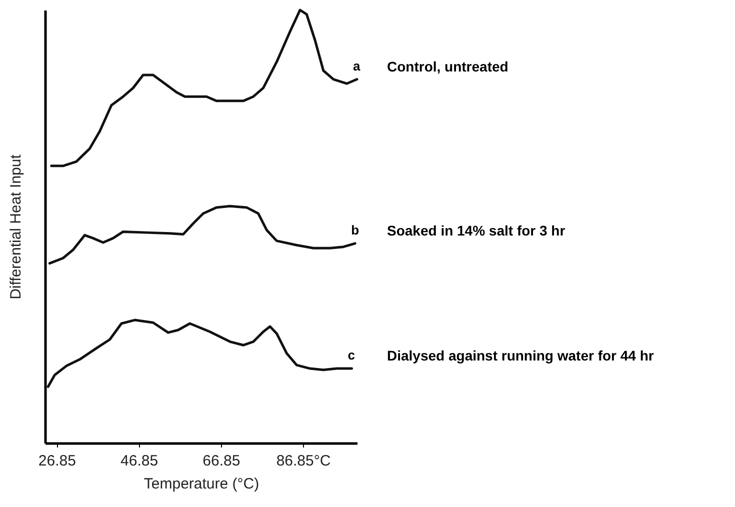 The height and width of the screenshot is (507, 735). What do you see at coordinates (221, 461) in the screenshot?
I see `x-tick-label: 66.85` at bounding box center [221, 461].